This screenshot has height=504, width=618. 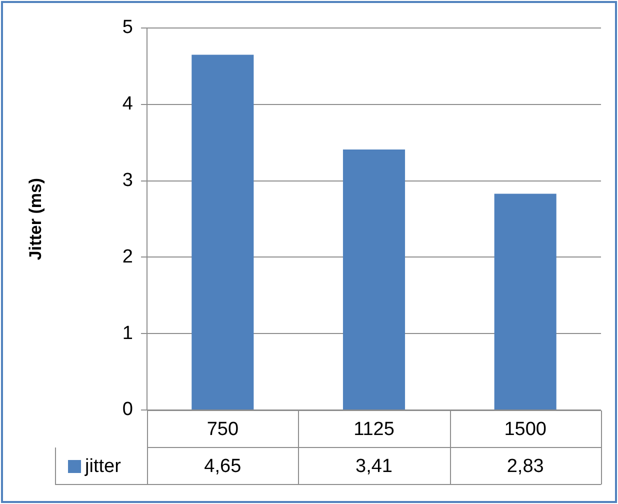 What do you see at coordinates (374, 467) in the screenshot?
I see `data-label: 3,41` at bounding box center [374, 467].